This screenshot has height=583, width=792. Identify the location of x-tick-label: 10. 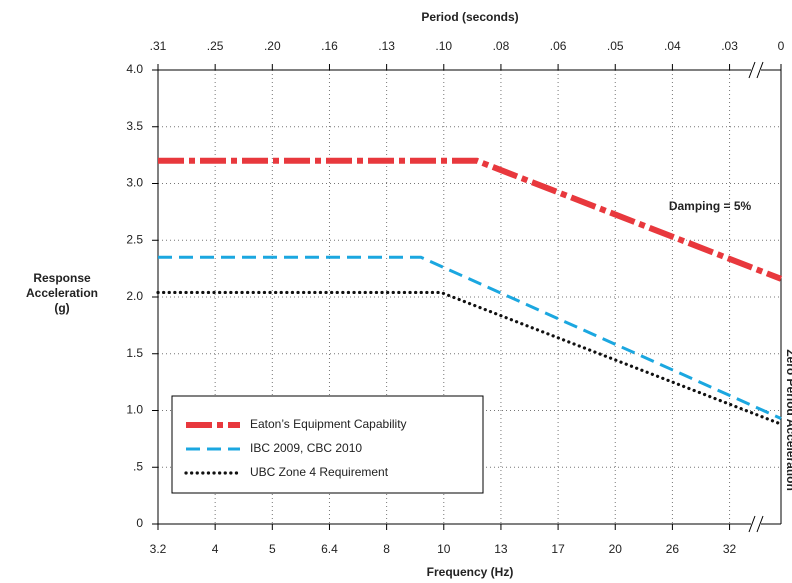
(444, 549).